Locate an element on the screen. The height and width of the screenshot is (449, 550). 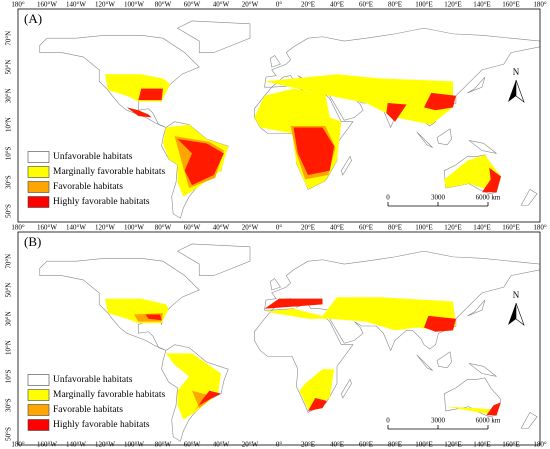
panel-label: (B) is located at coordinates (32, 241).